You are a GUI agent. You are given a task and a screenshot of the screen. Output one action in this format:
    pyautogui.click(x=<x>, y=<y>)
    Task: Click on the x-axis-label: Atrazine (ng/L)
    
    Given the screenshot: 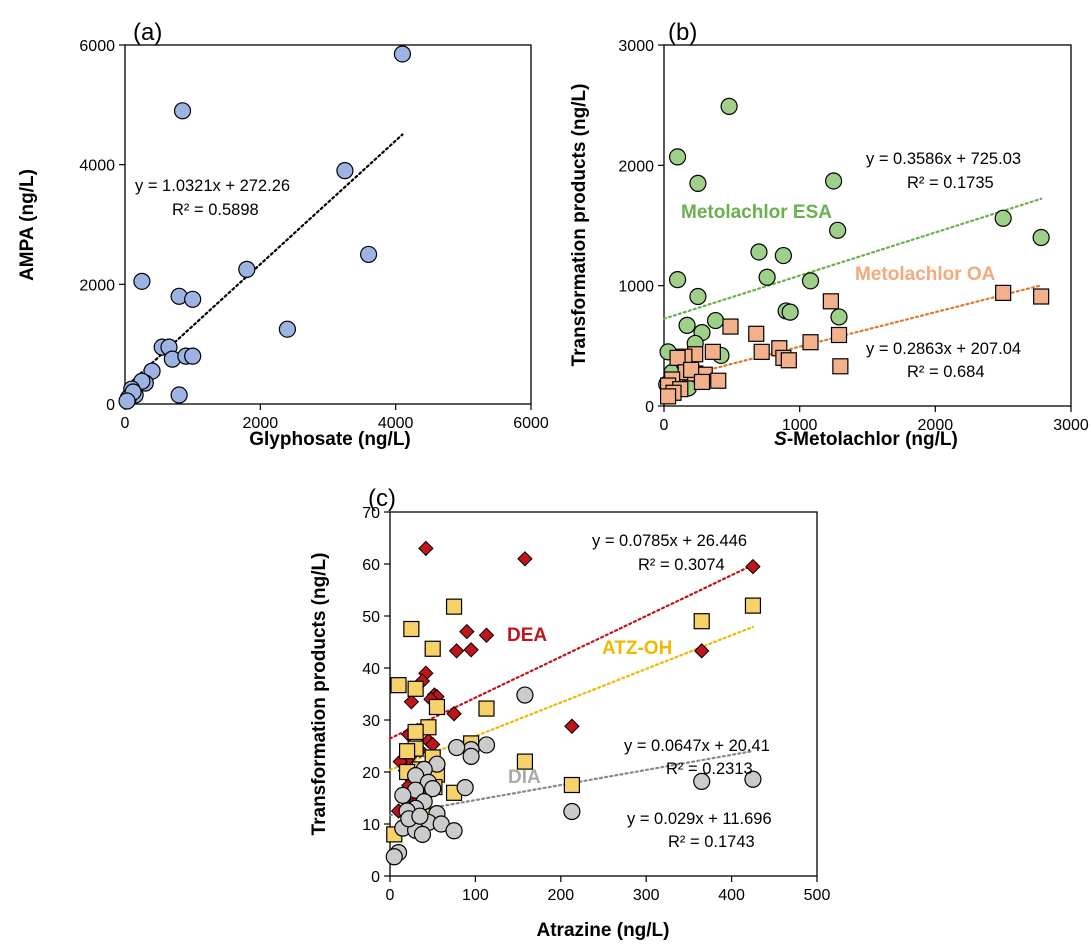 What is the action you would take?
    pyautogui.click(x=603, y=930)
    